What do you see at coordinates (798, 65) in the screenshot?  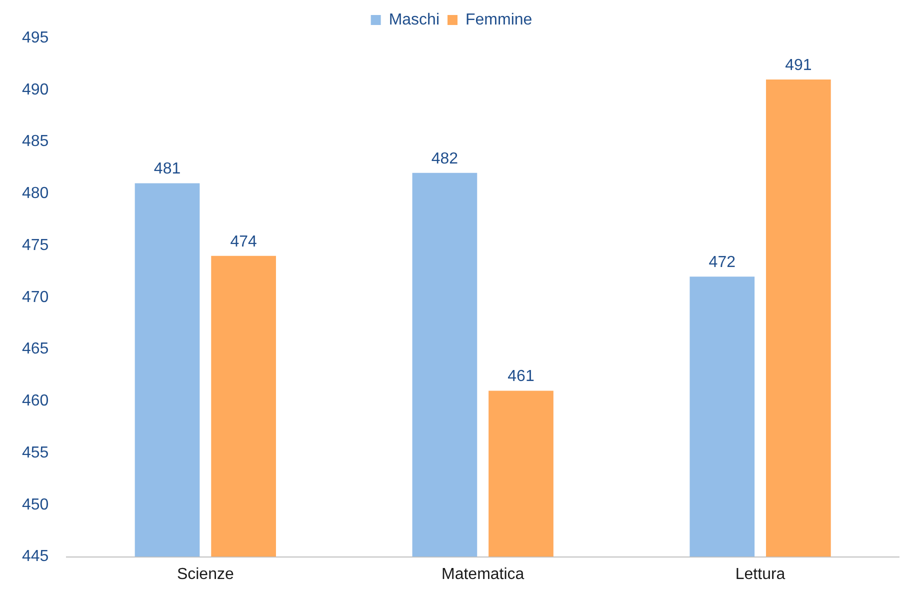 I see `data-label: 491` at bounding box center [798, 65].